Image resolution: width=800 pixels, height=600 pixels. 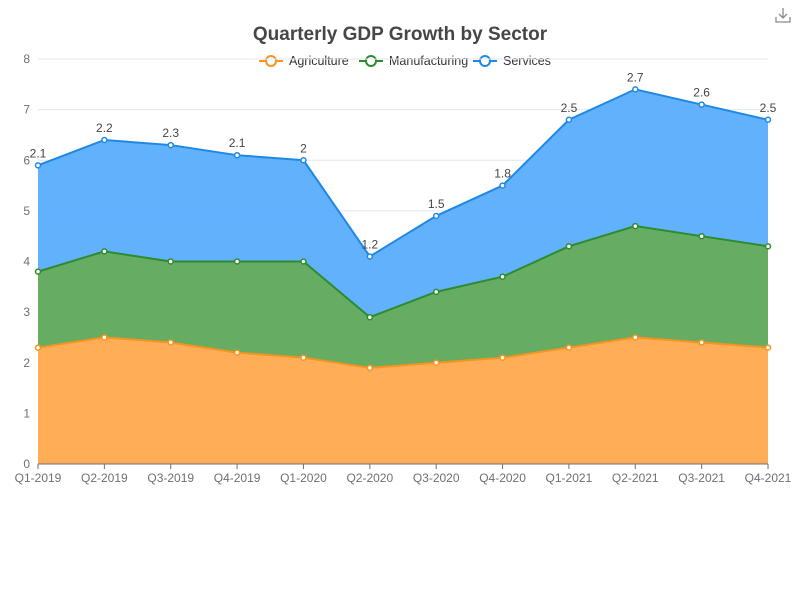 What do you see at coordinates (26, 413) in the screenshot?
I see `y-tick-label: 1` at bounding box center [26, 413].